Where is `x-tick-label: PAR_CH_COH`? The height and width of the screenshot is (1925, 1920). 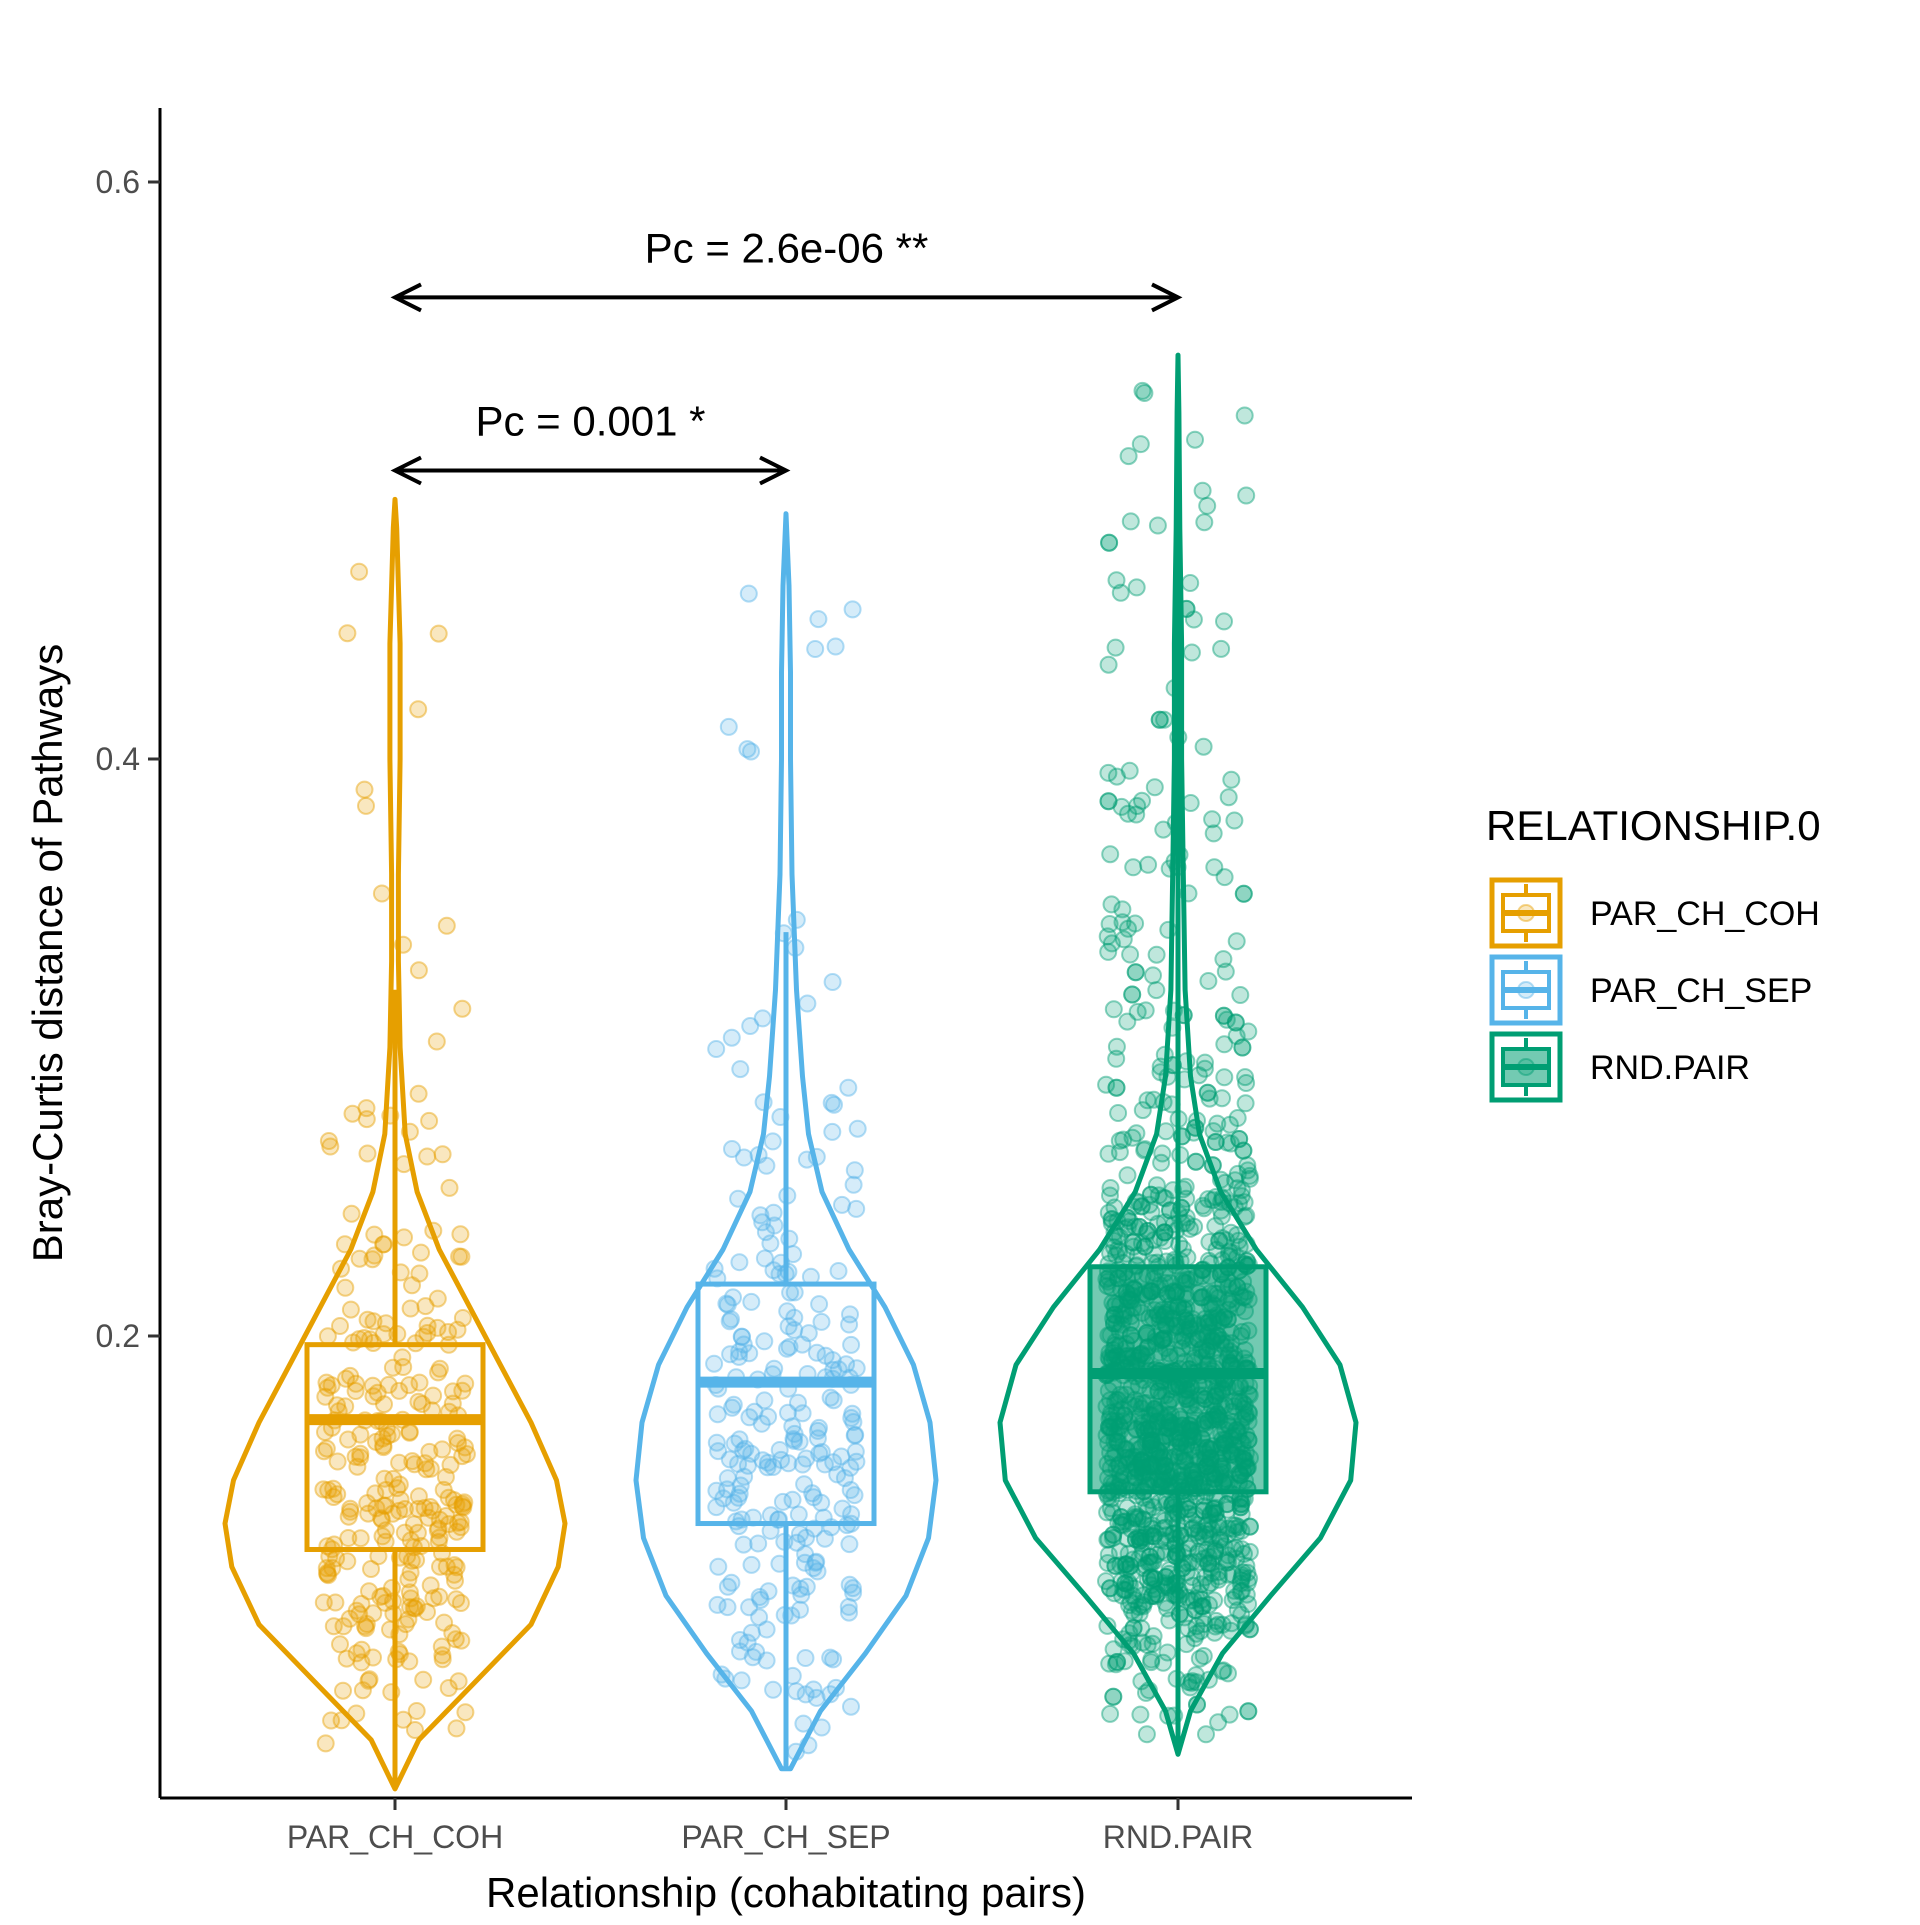
x-tick-label: PAR_CH_COH is located at coordinates (395, 1837).